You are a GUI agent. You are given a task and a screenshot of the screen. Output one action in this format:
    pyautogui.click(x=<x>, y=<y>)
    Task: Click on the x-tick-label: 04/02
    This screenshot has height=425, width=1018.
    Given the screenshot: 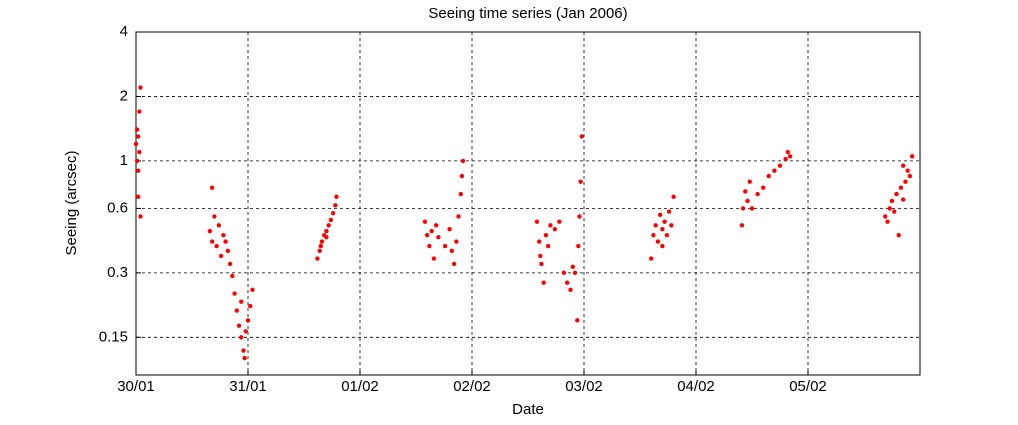 What is the action you would take?
    pyautogui.click(x=696, y=386)
    